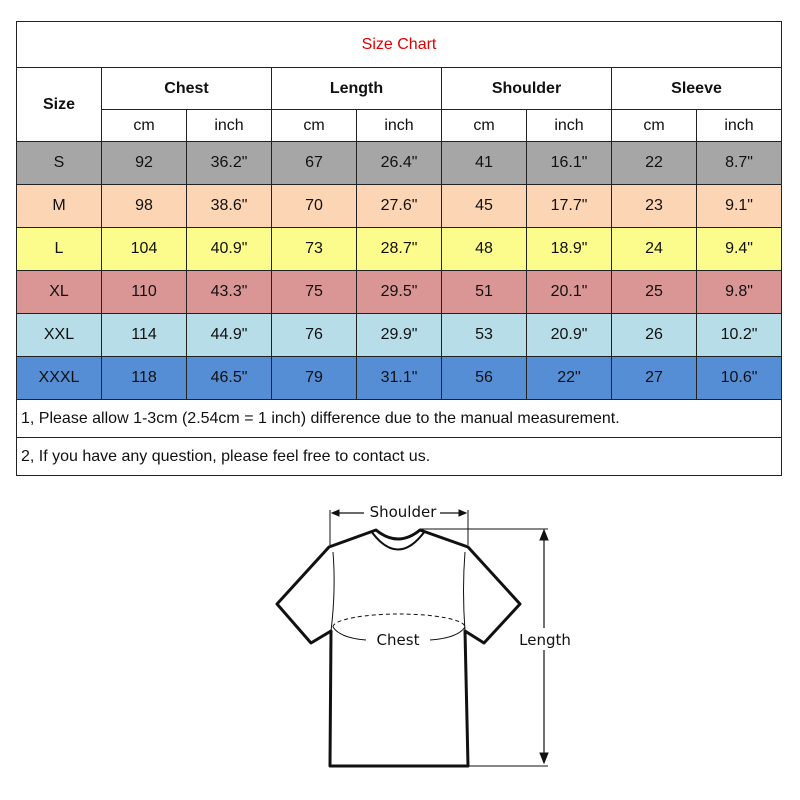 Image resolution: width=800 pixels, height=800 pixels. I want to click on value-cell: 26.4", so click(399, 163).